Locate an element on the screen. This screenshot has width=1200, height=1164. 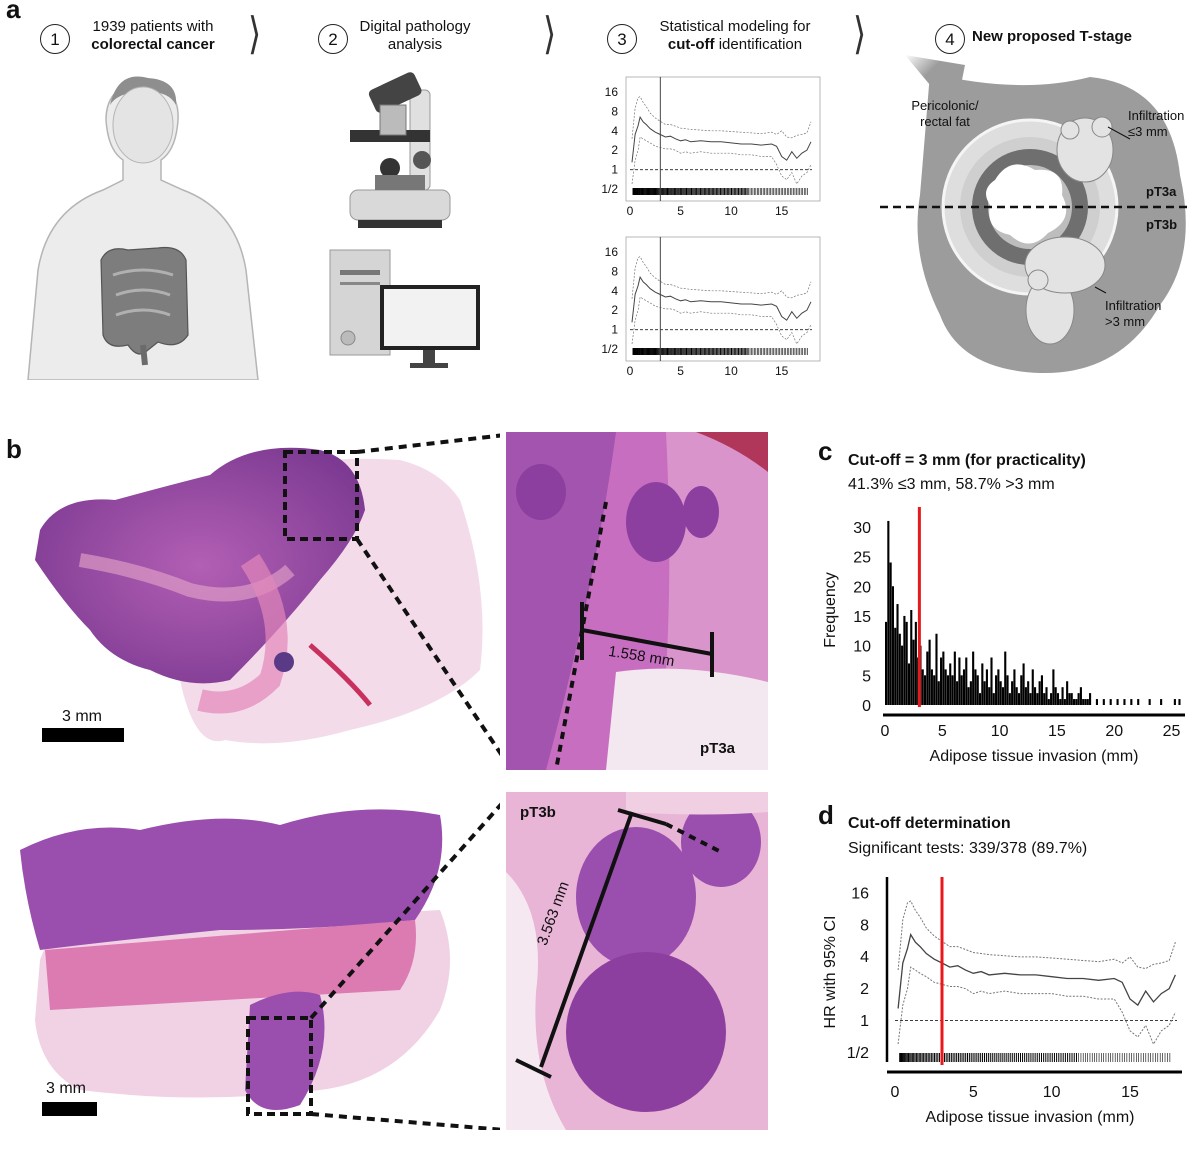
panel-letter-b: b is located at coordinates (14, 449).